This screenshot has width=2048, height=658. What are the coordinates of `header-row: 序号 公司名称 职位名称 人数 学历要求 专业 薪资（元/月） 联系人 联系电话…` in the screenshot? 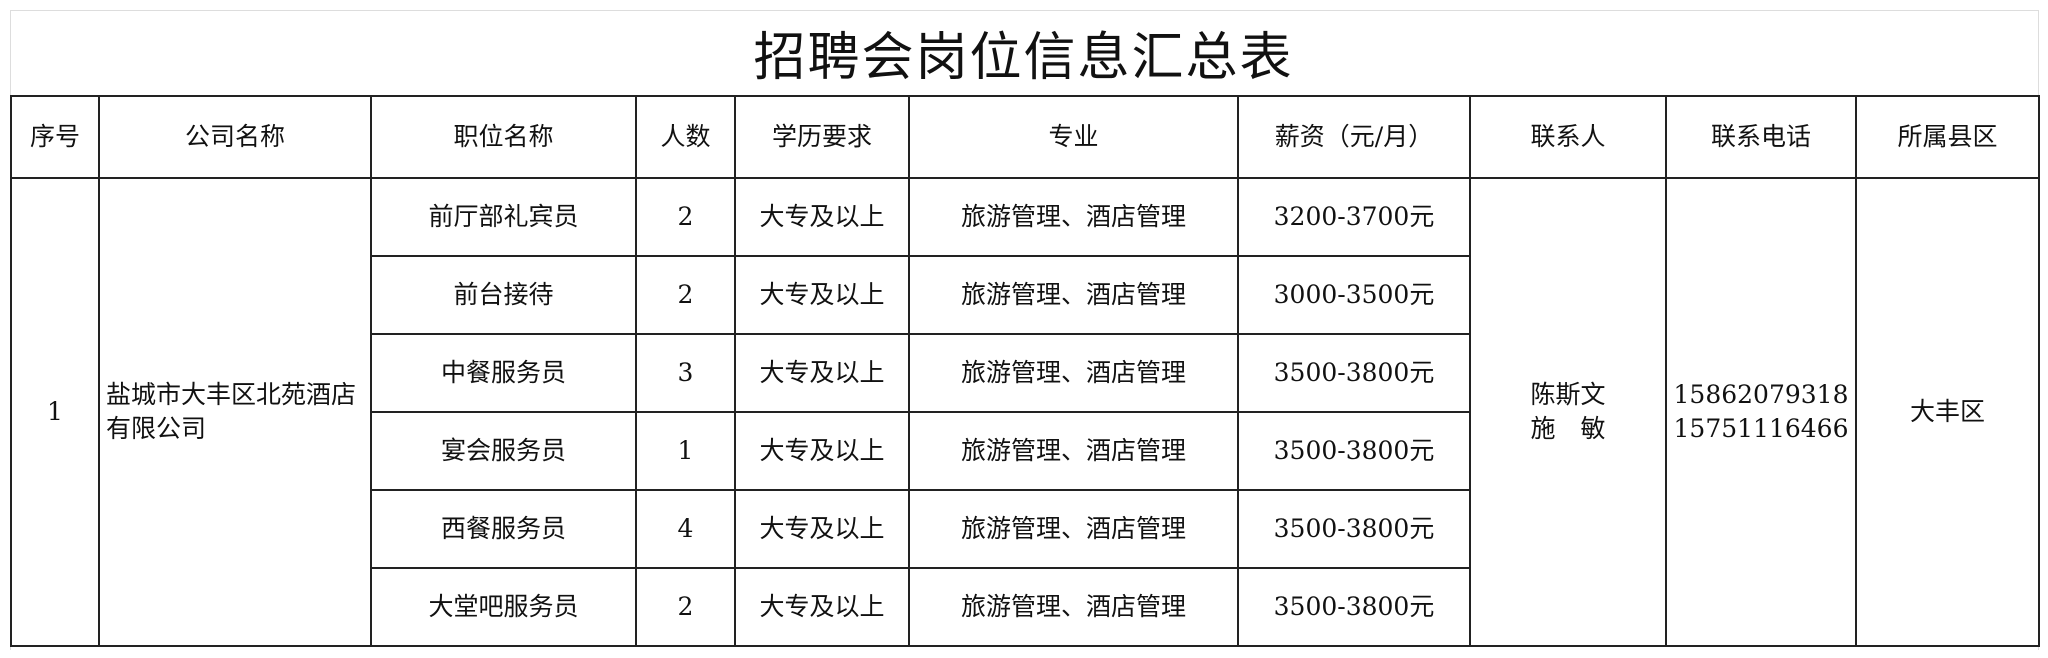 It's located at (1025, 137).